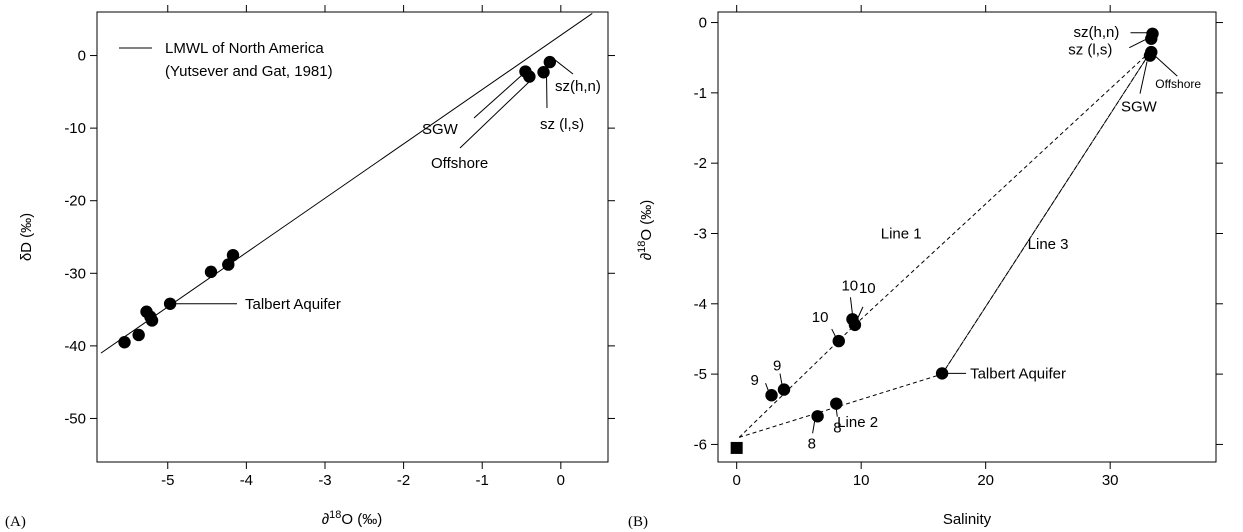 The width and height of the screenshot is (1243, 532). I want to click on x-tick-label: -5, so click(167, 480).